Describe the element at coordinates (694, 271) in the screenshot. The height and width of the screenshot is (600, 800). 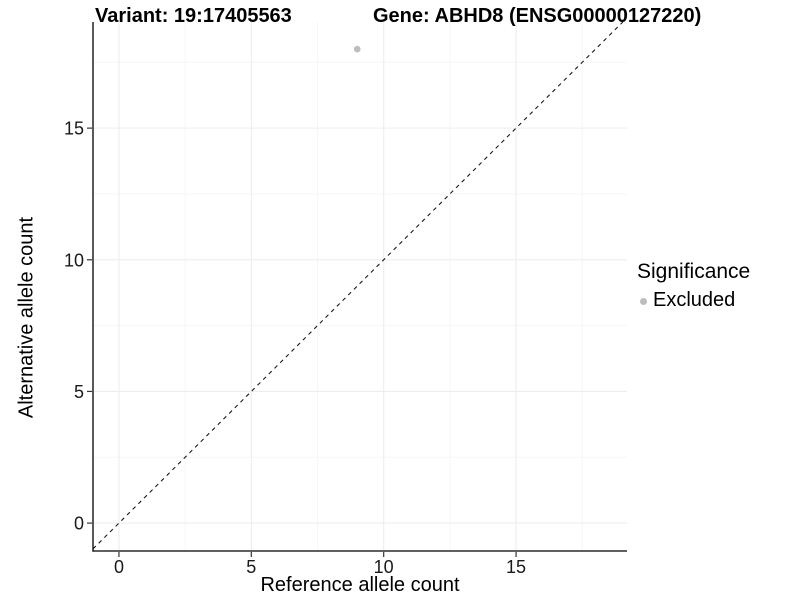
I see `legend-title: Significance` at that location.